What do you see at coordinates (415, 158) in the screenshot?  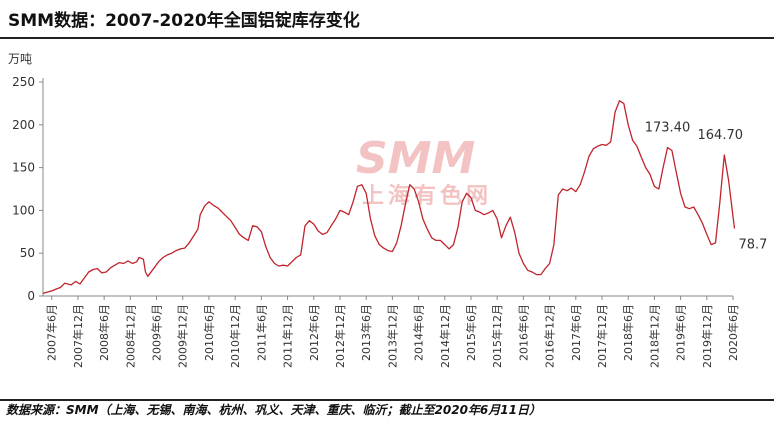 I see `watermark-logo-text: SMM` at bounding box center [415, 158].